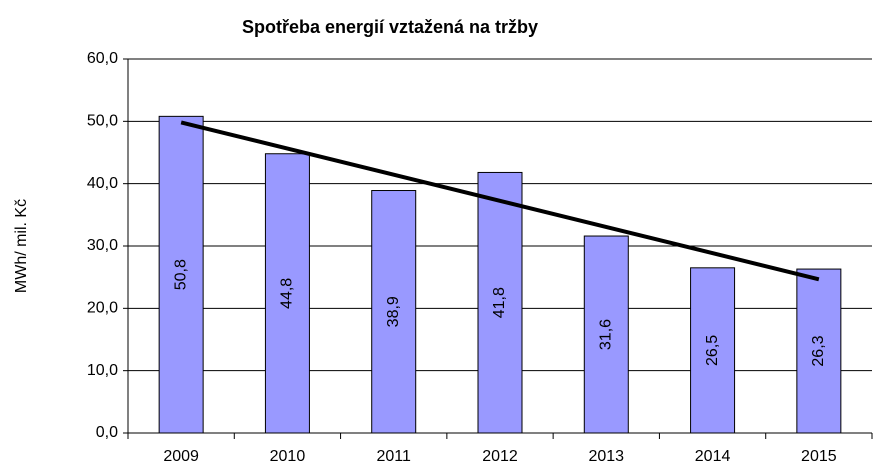 This screenshot has width=874, height=466. Describe the element at coordinates (107, 432) in the screenshot. I see `y-tick-label: 0,0` at that location.